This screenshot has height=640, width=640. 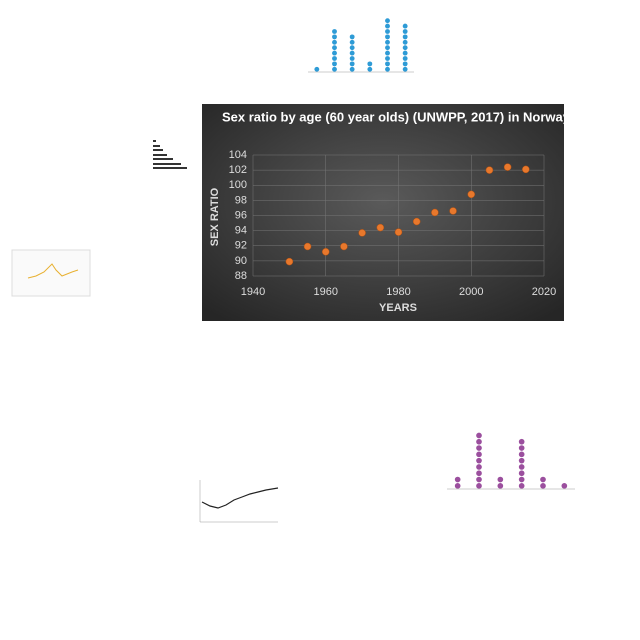 I want to click on y-tick-label: 100, so click(x=238, y=185).